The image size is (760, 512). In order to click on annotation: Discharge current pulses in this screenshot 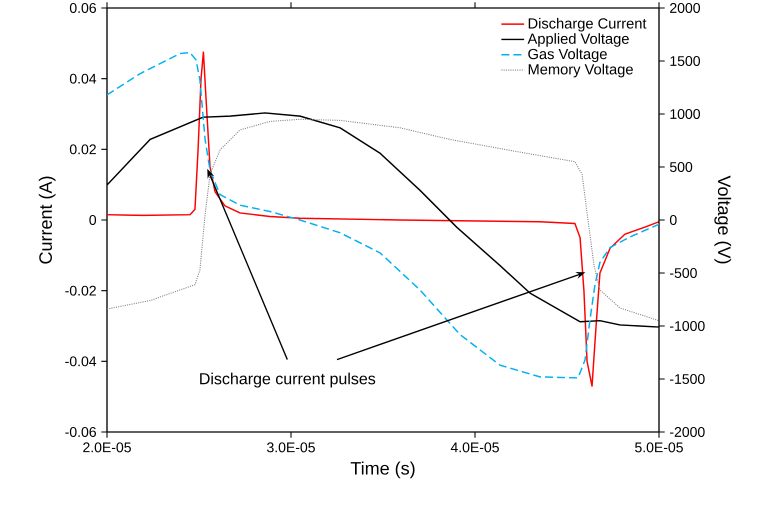, I will do `click(288, 380)`.